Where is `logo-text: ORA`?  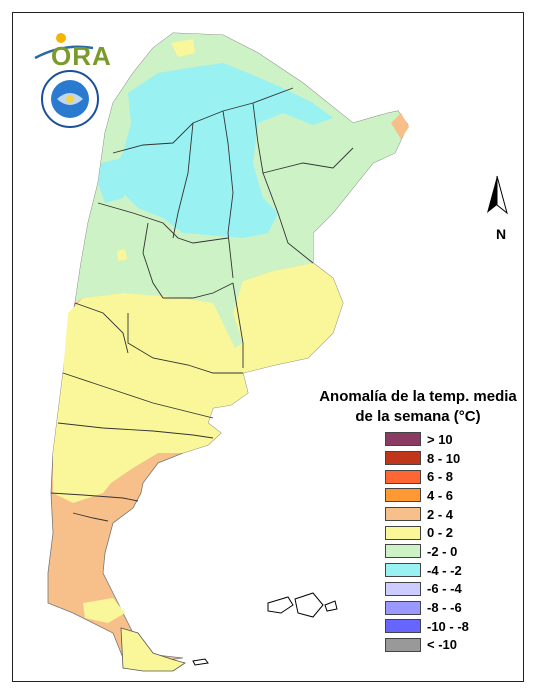
logo-text: ORA is located at coordinates (81, 56).